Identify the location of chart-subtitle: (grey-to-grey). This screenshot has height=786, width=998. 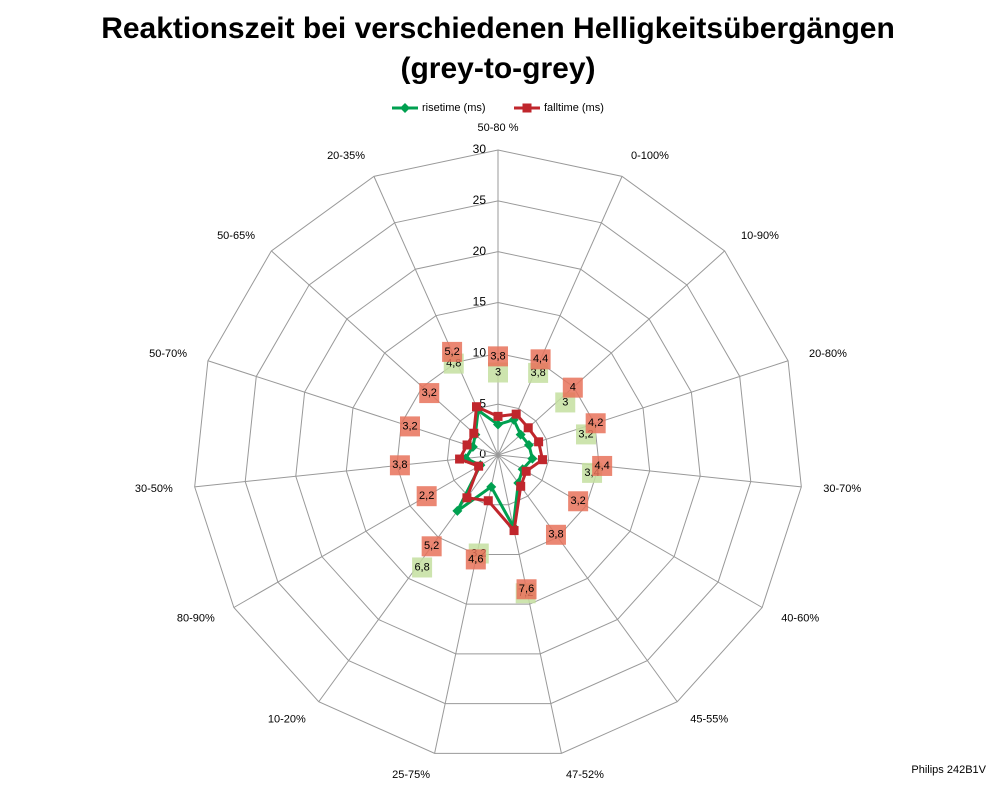
(497, 68).